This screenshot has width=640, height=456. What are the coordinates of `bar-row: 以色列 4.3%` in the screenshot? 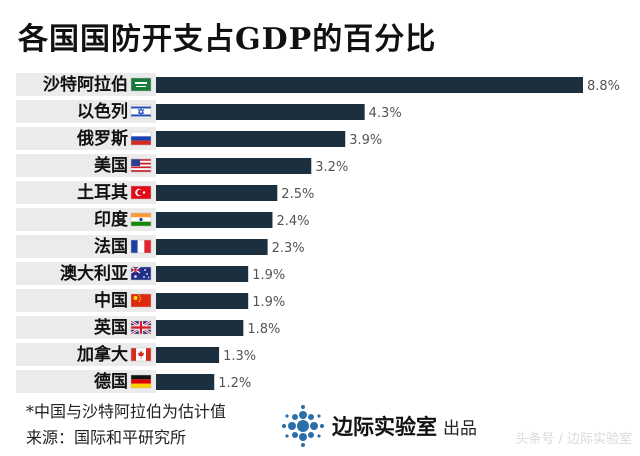 It's located at (209, 111).